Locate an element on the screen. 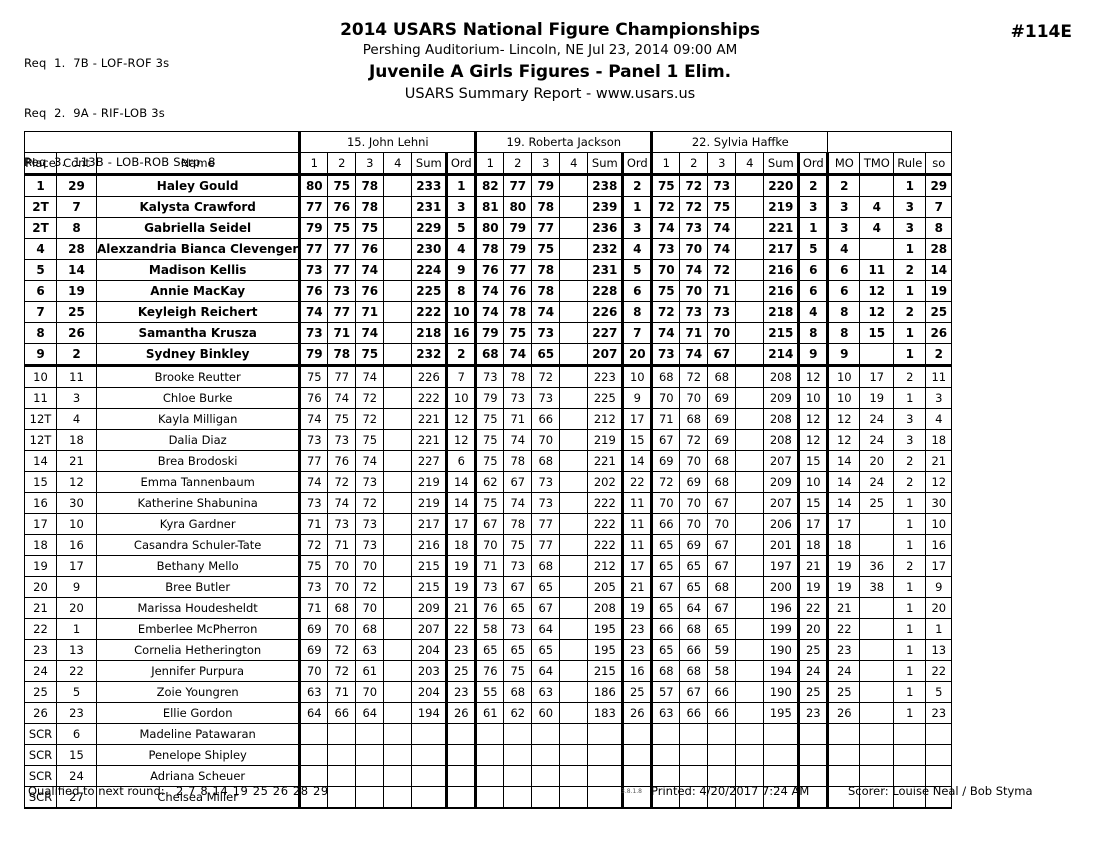 This screenshot has width=1100, height=850. cell-j2-fig1: 68 is located at coordinates (489, 355).